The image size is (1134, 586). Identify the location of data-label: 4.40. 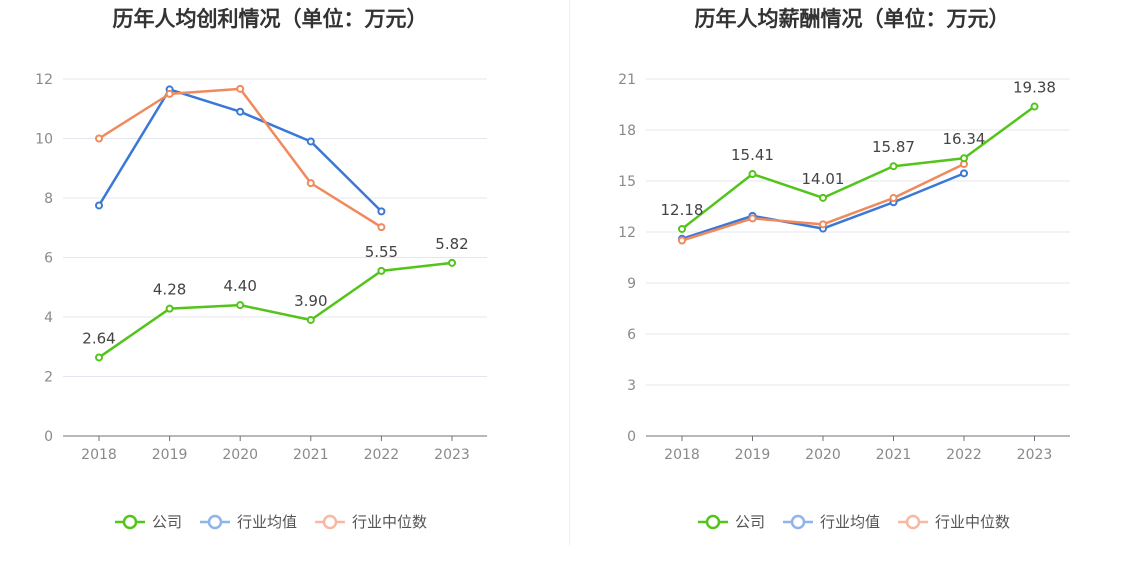
(239, 286).